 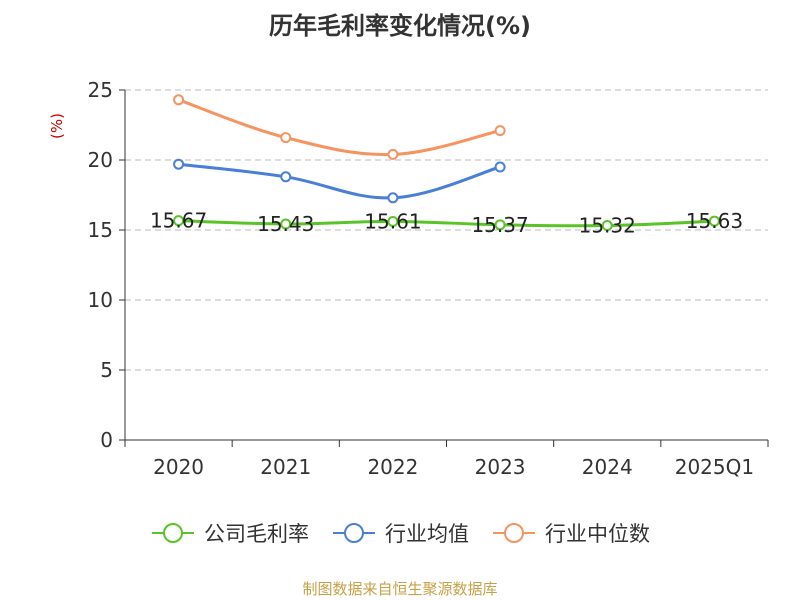 I want to click on y-tick-label: 10, so click(x=100, y=300).